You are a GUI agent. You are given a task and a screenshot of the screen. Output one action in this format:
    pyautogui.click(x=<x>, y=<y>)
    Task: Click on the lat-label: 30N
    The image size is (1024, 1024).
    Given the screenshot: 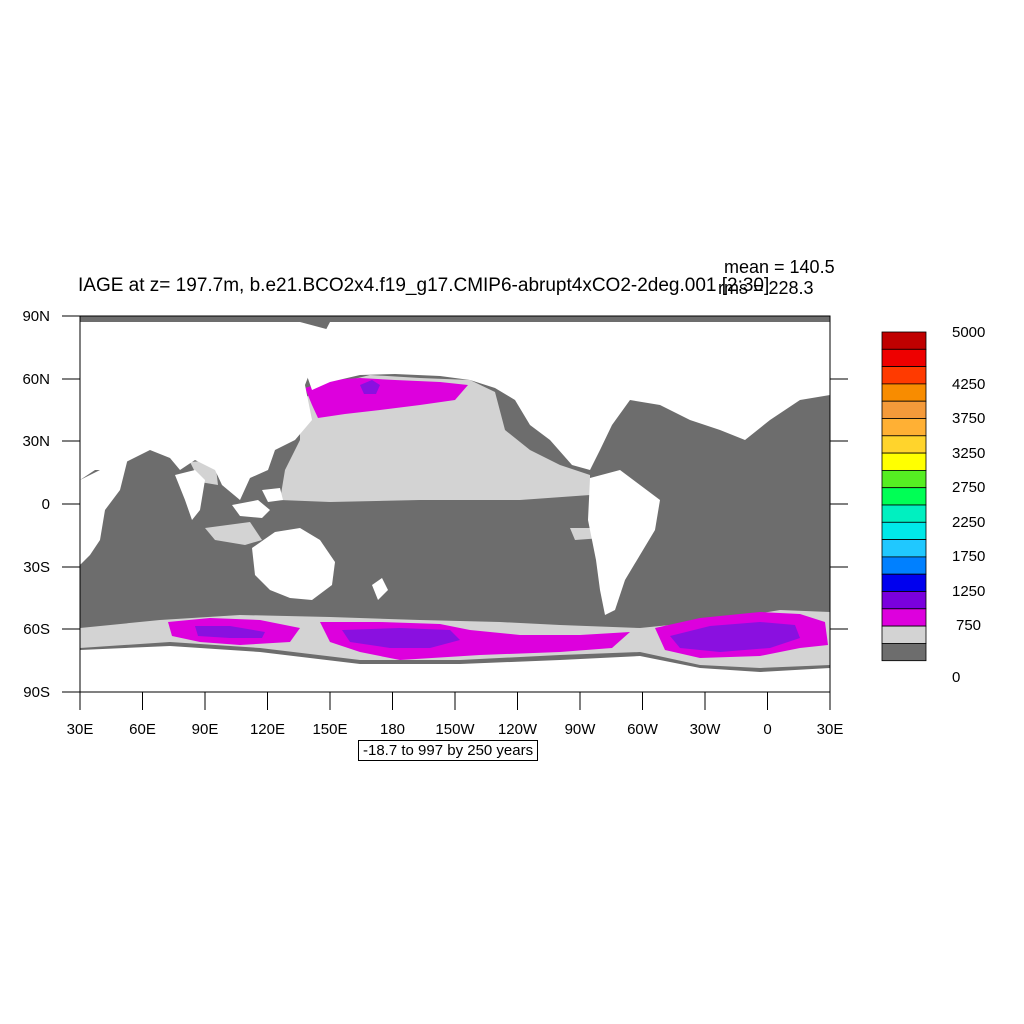 What is the action you would take?
    pyautogui.click(x=36, y=441)
    